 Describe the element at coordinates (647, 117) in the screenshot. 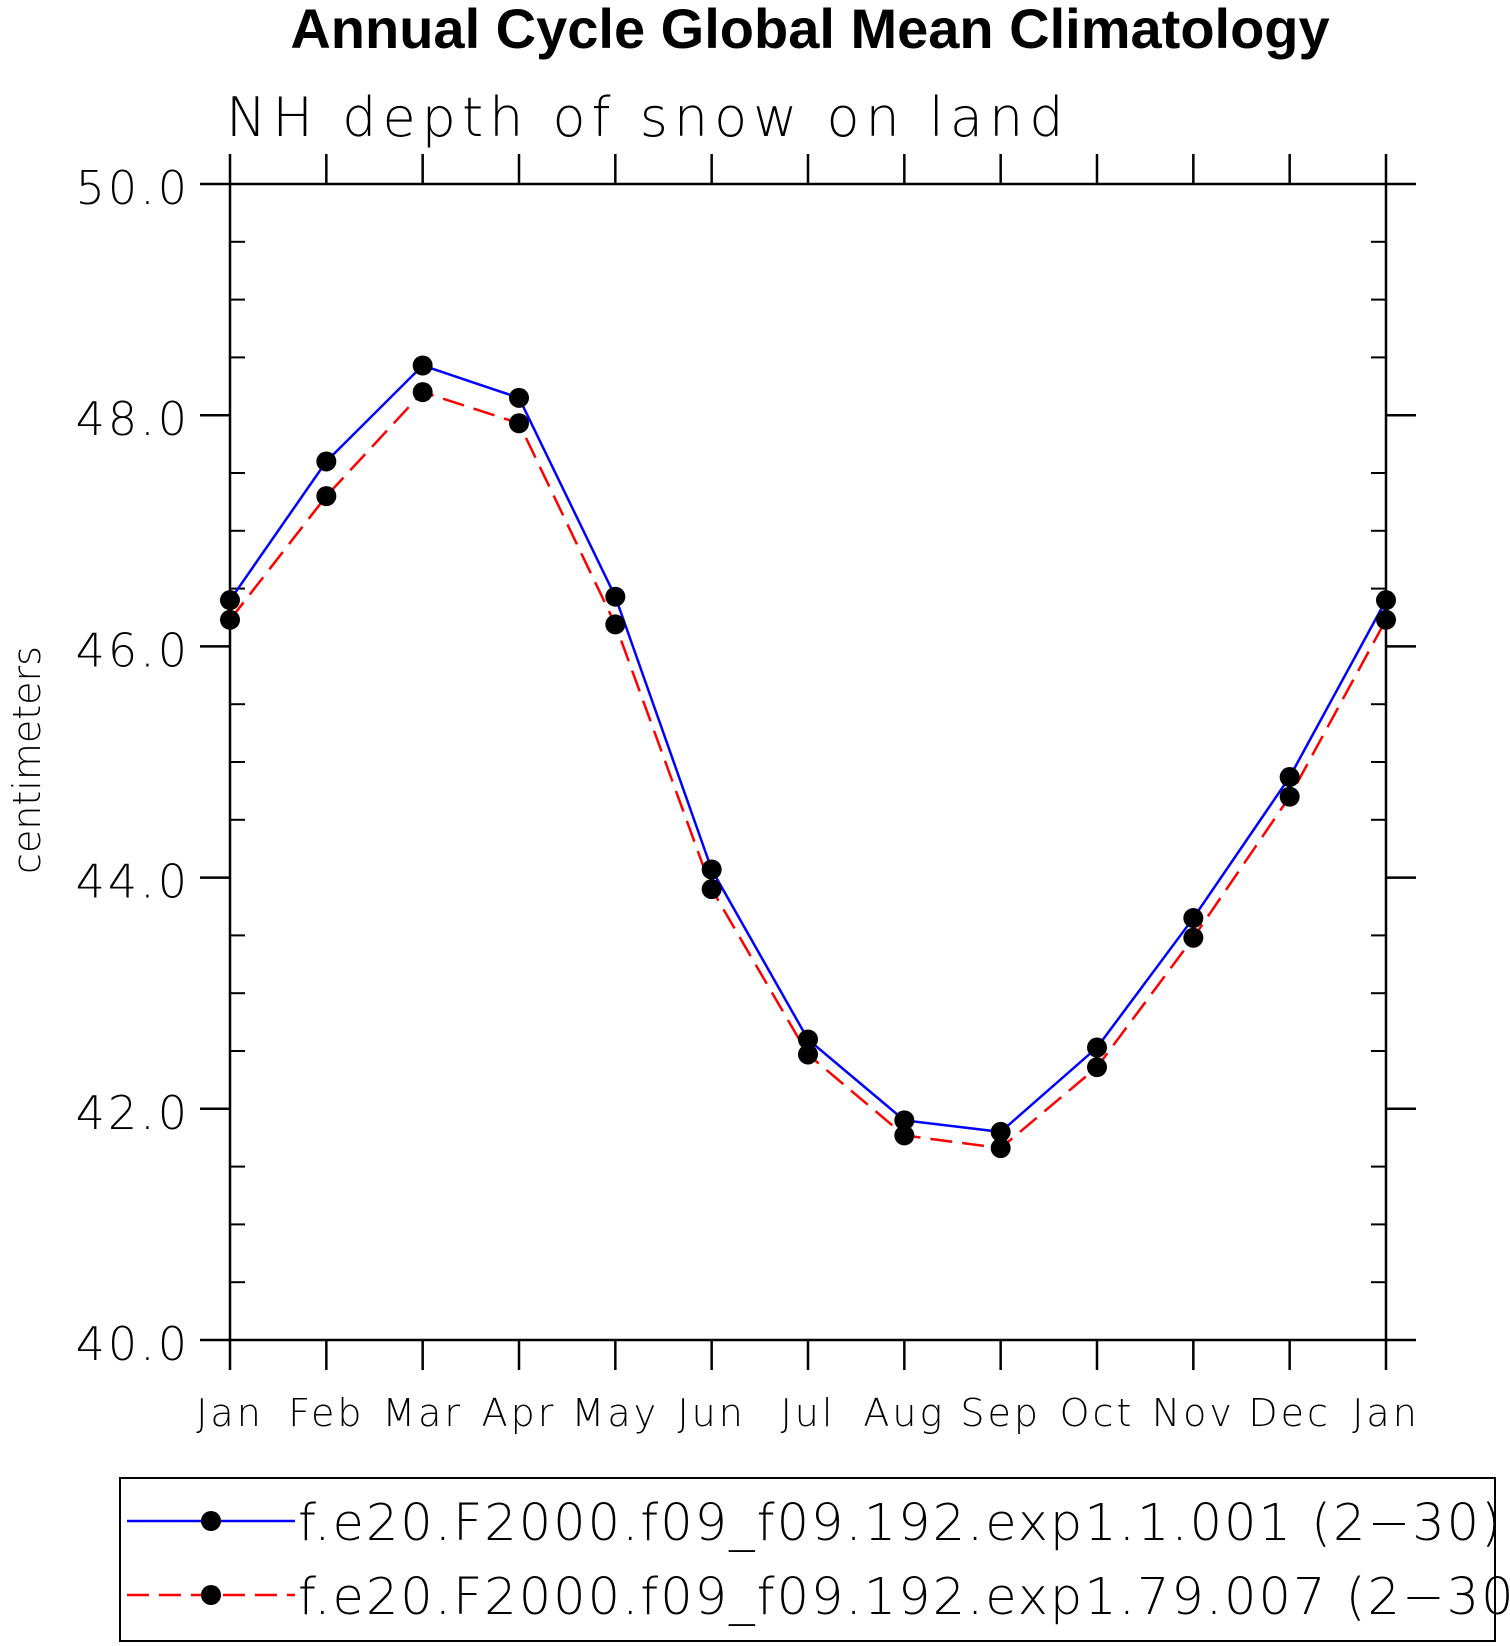

I see `chart-subtitle: NH depth of snow on land` at that location.